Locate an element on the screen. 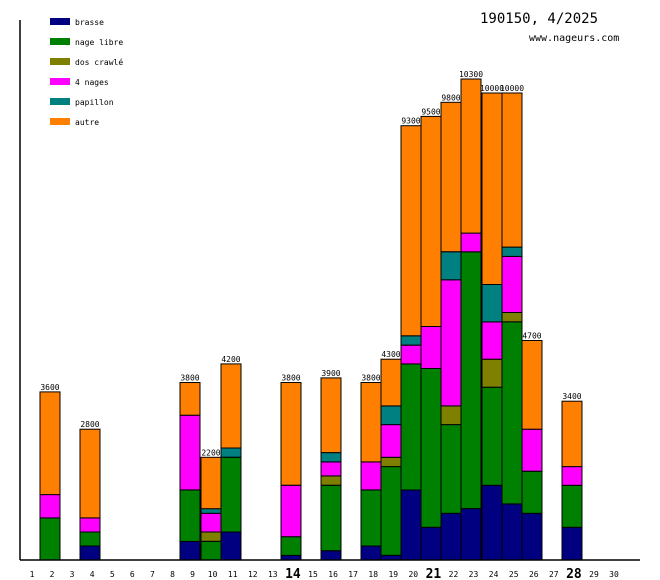 This screenshot has width=660, height=580. legend-swatch-dos-crawlé is located at coordinates (60, 61).